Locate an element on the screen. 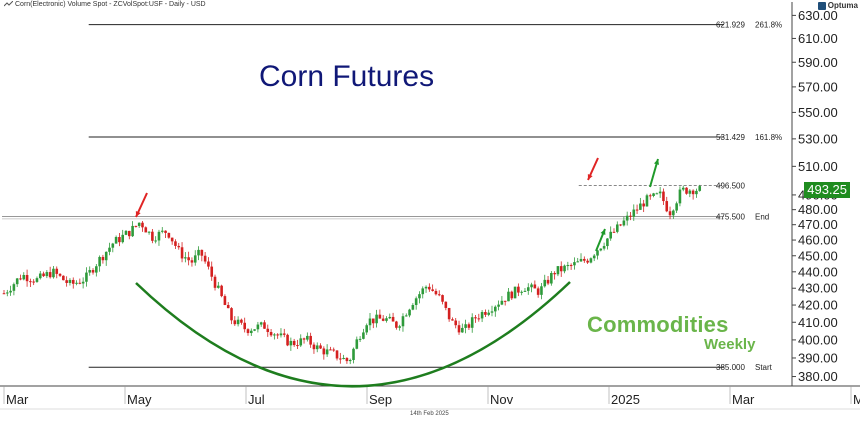  chart-type-icon is located at coordinates (8, 3).